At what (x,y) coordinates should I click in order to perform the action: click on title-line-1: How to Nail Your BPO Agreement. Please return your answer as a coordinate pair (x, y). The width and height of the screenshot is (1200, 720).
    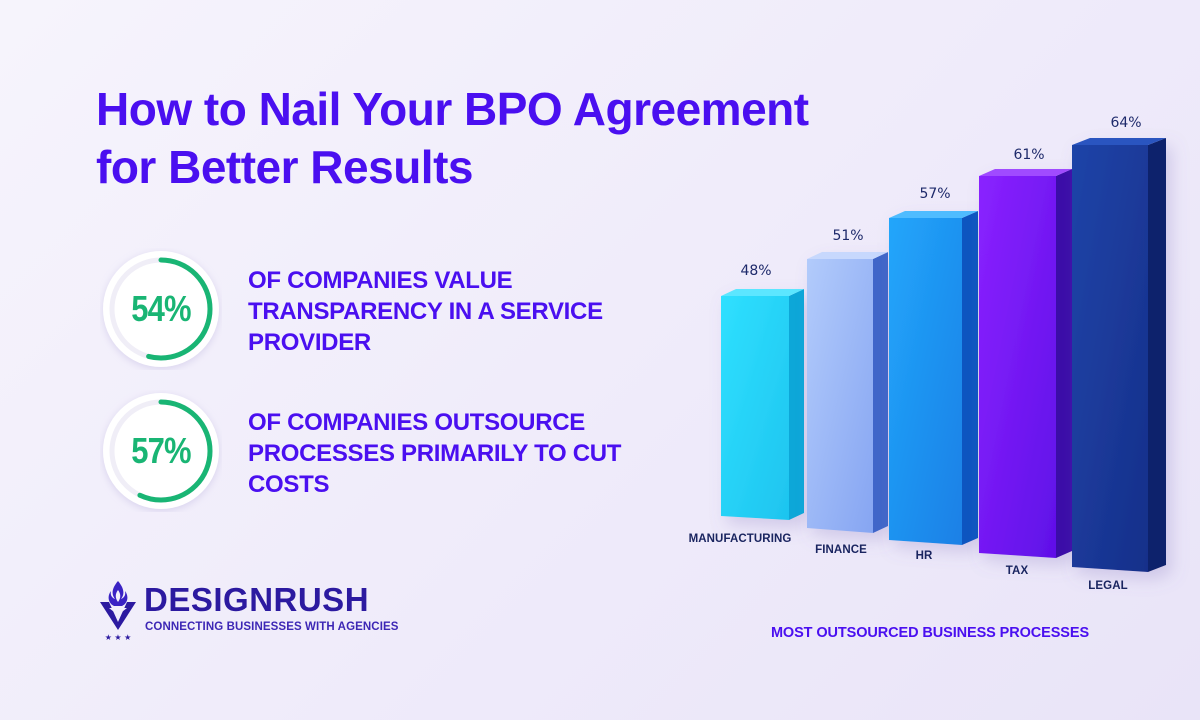
    Looking at the image, I should click on (452, 109).